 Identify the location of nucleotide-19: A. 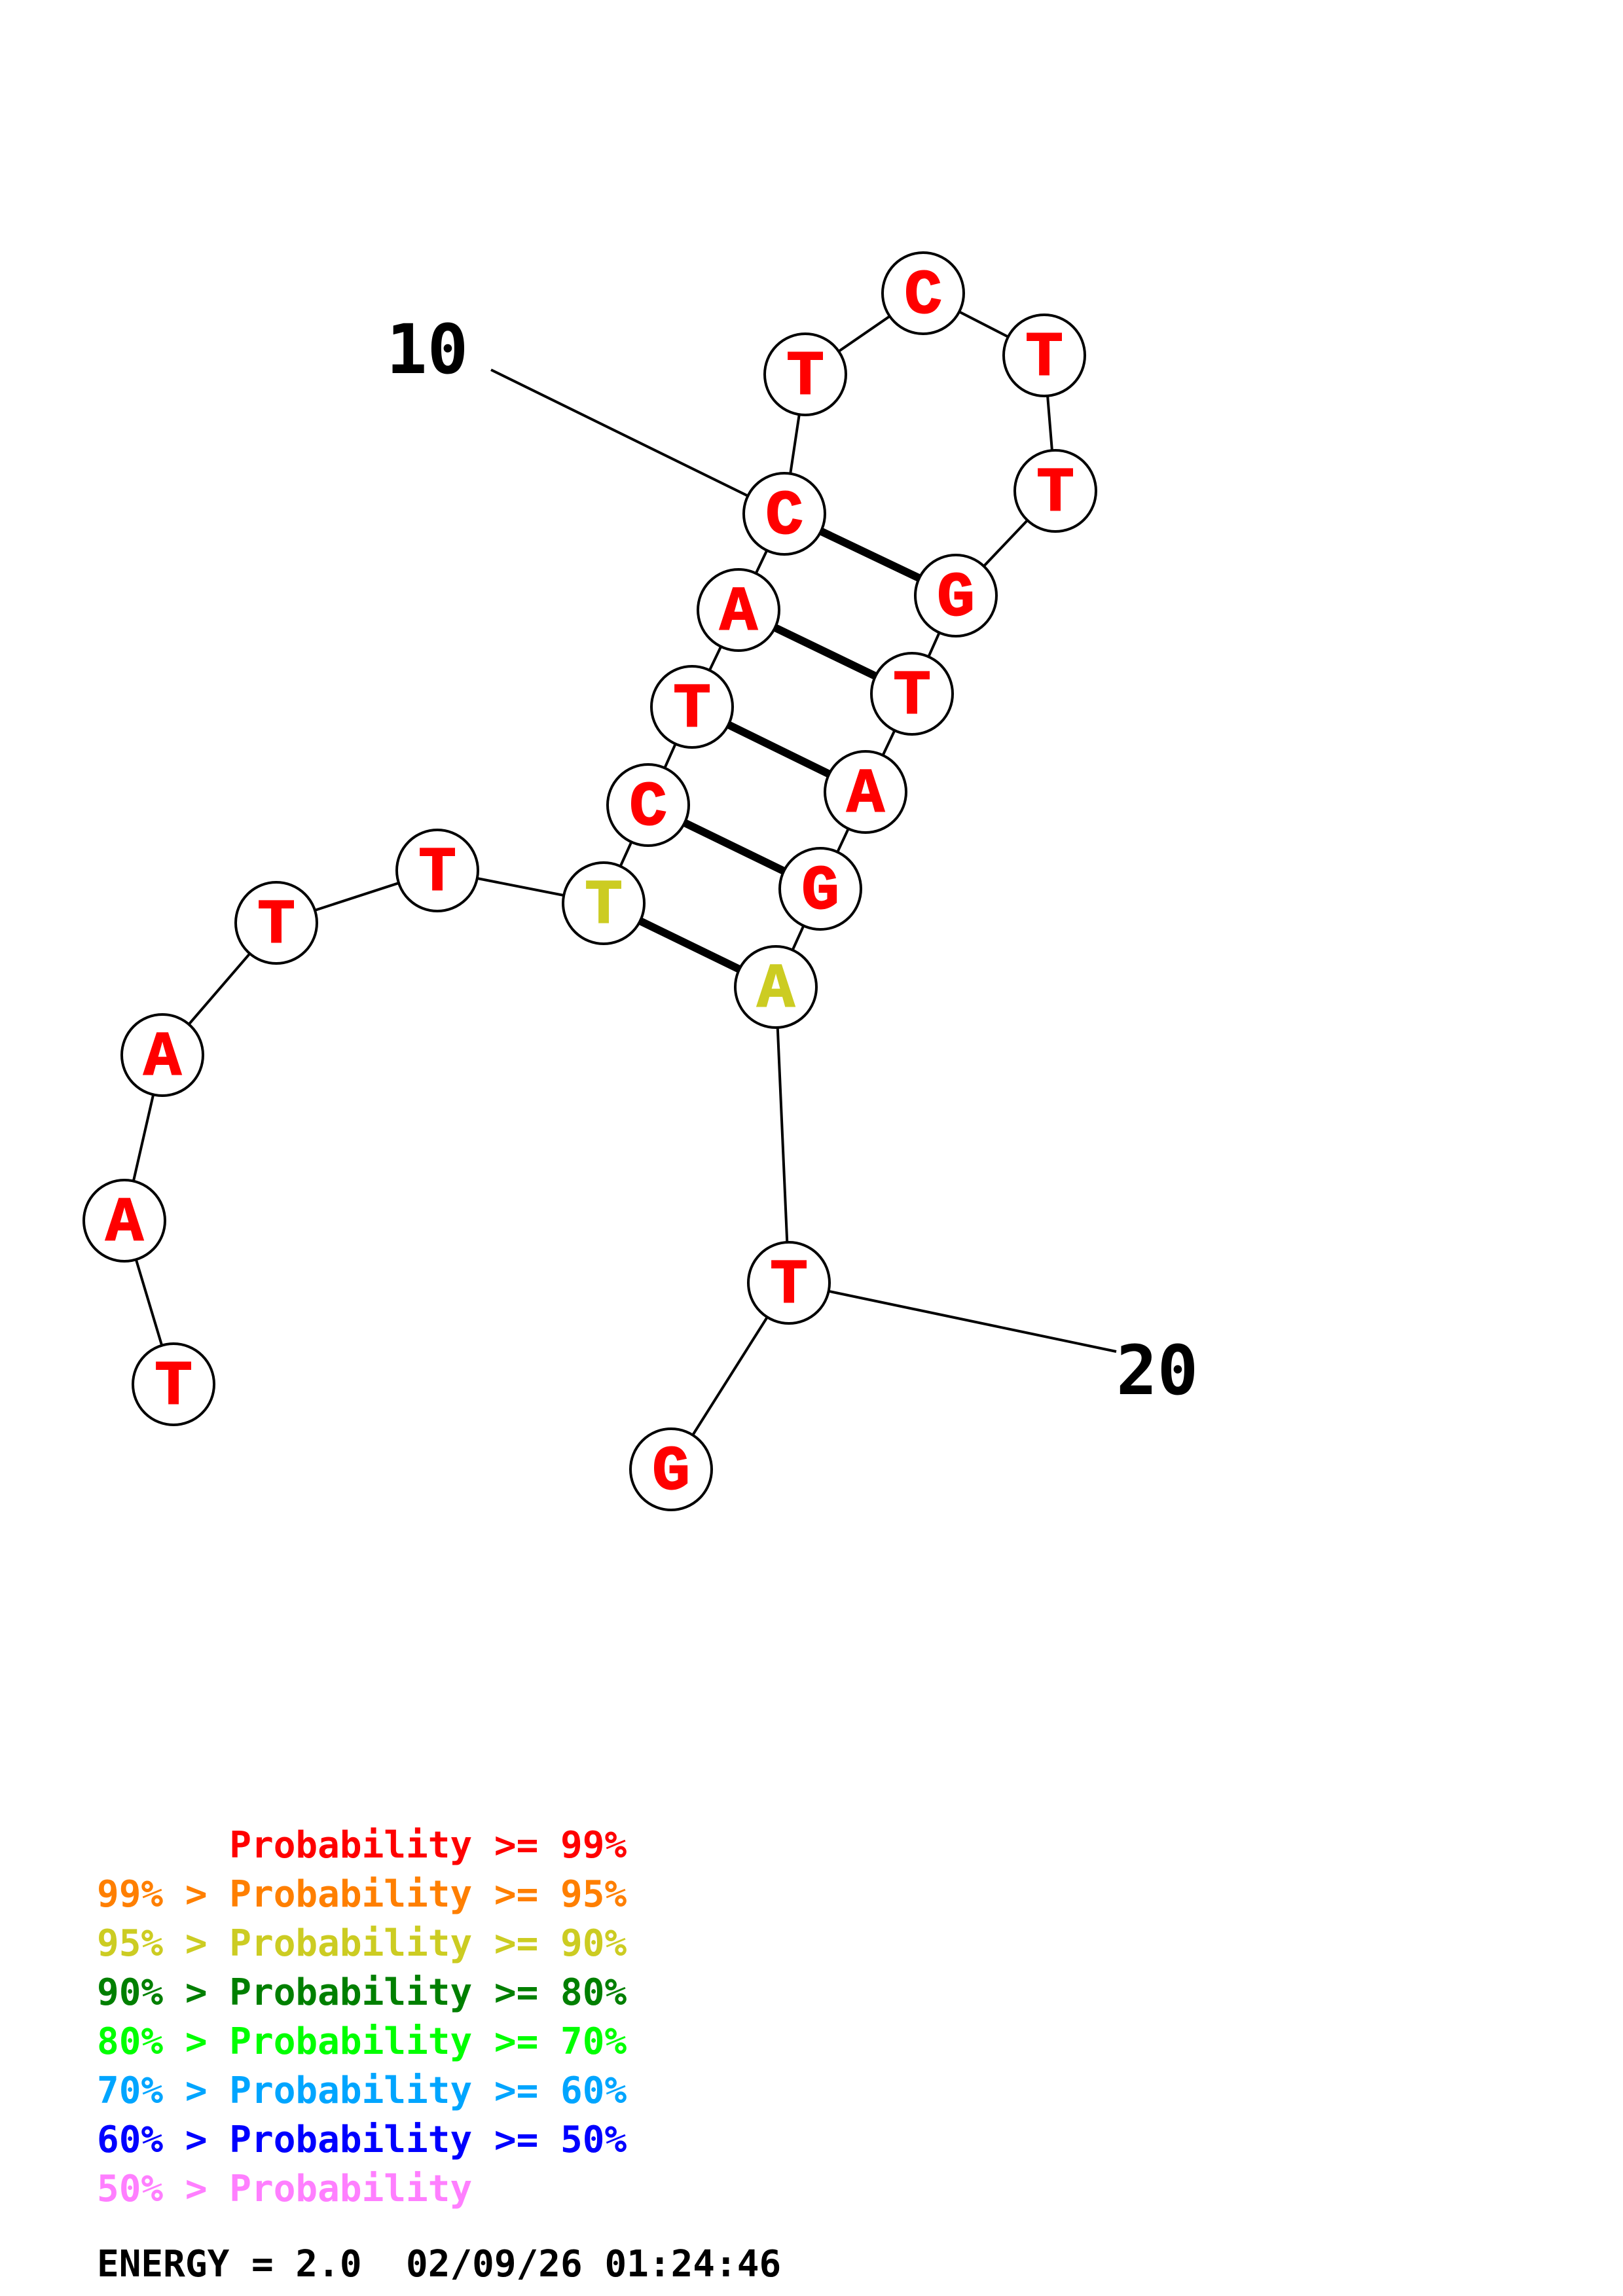
(776, 987).